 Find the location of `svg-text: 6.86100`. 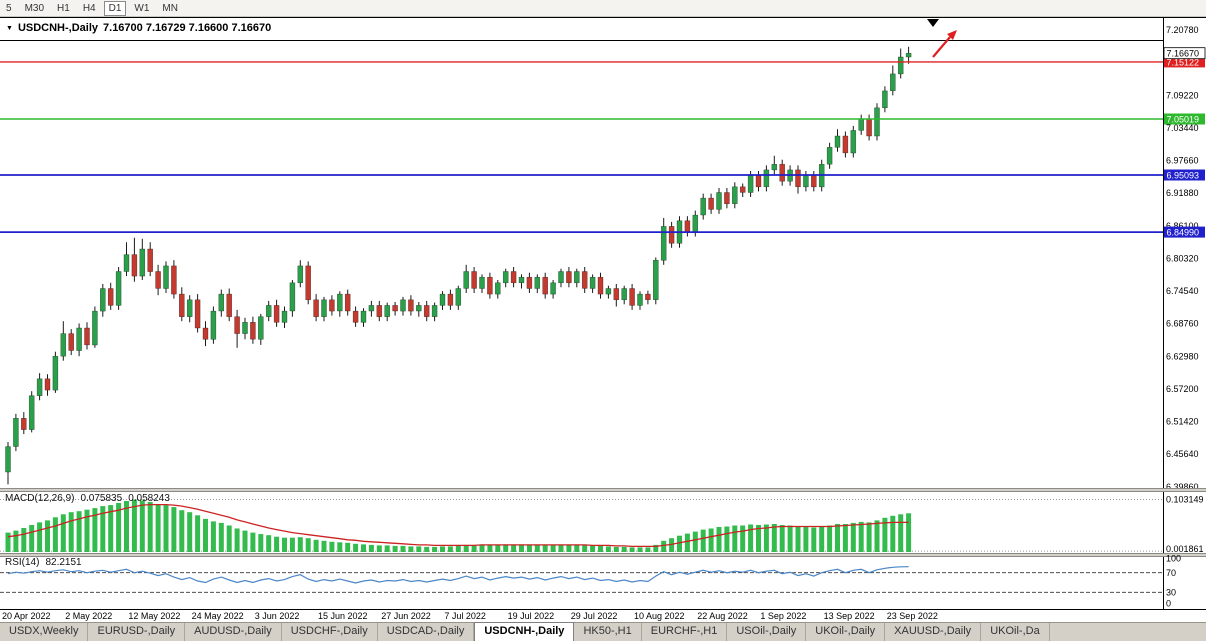

svg-text: 6.86100 is located at coordinates (1182, 226).